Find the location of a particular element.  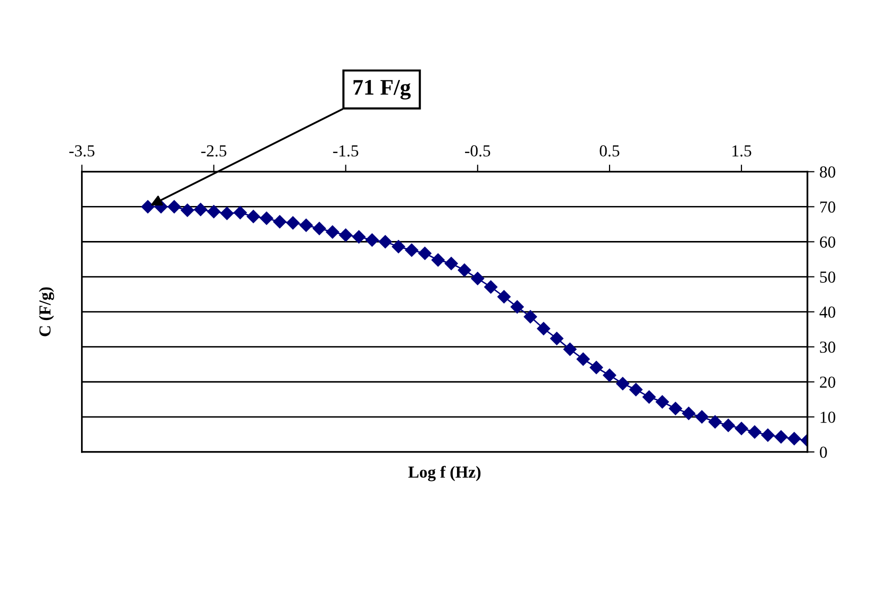

x-tick-label: -0.5 is located at coordinates (477, 151).